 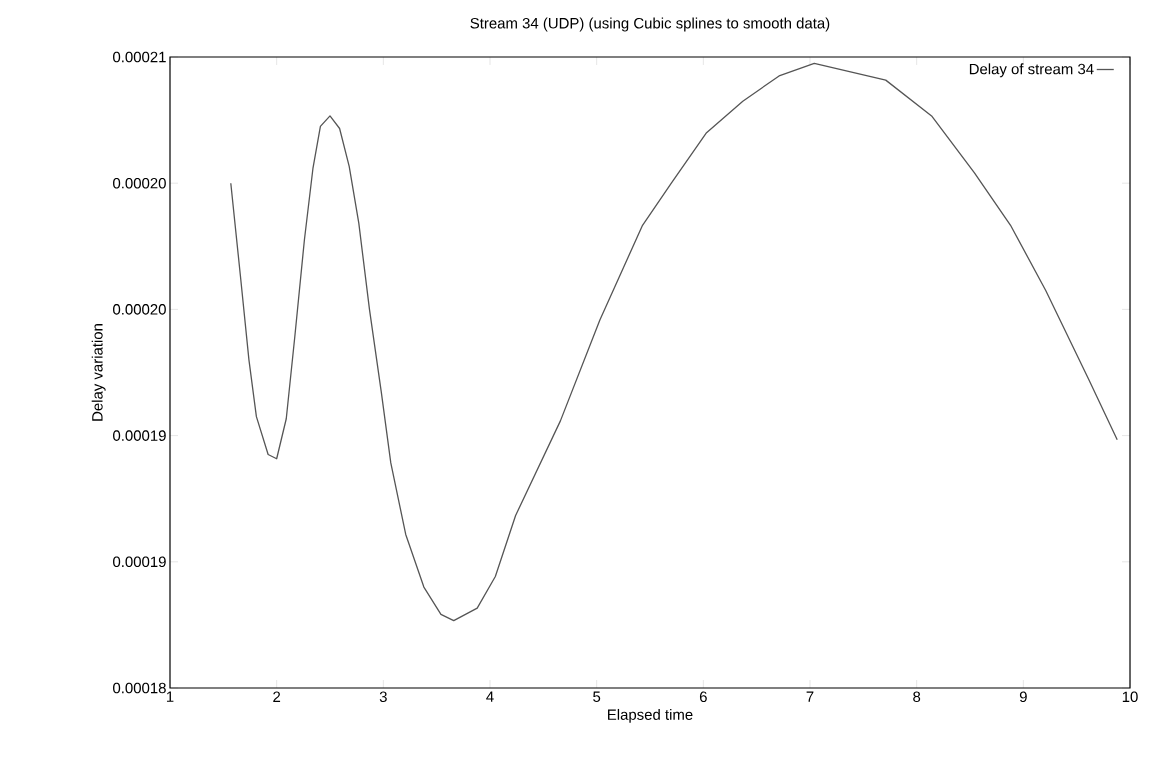 I want to click on legend-label: Delay of stream 34, so click(x=1031, y=70).